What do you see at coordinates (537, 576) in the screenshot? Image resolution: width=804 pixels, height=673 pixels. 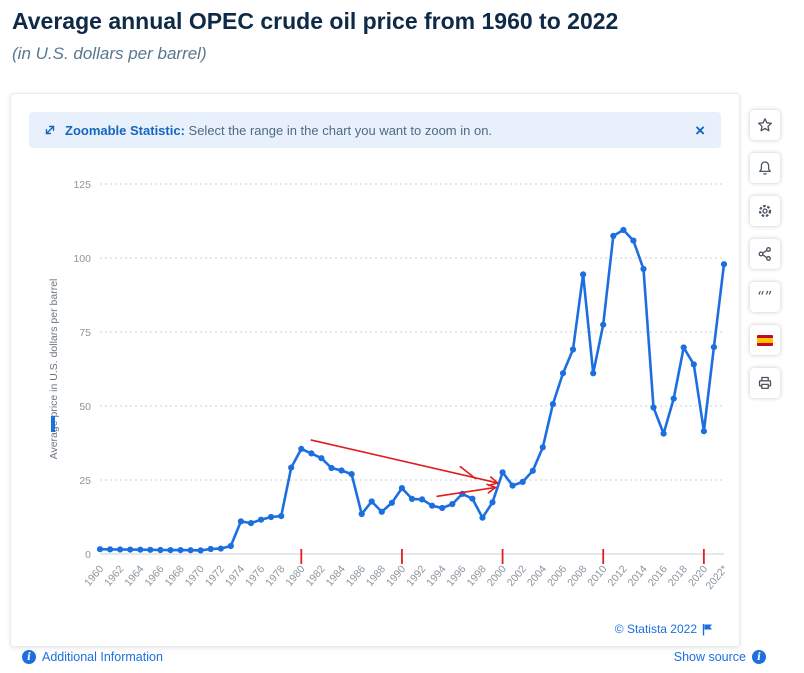 I see `svg-text: 2004` at bounding box center [537, 576].